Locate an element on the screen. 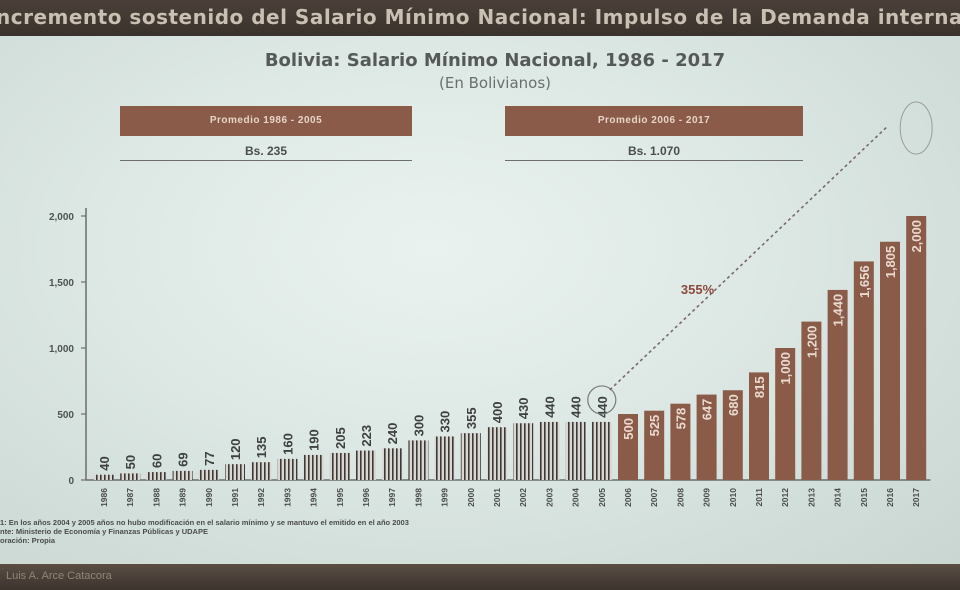  x-tick-label-2012: 2012 is located at coordinates (785, 497).